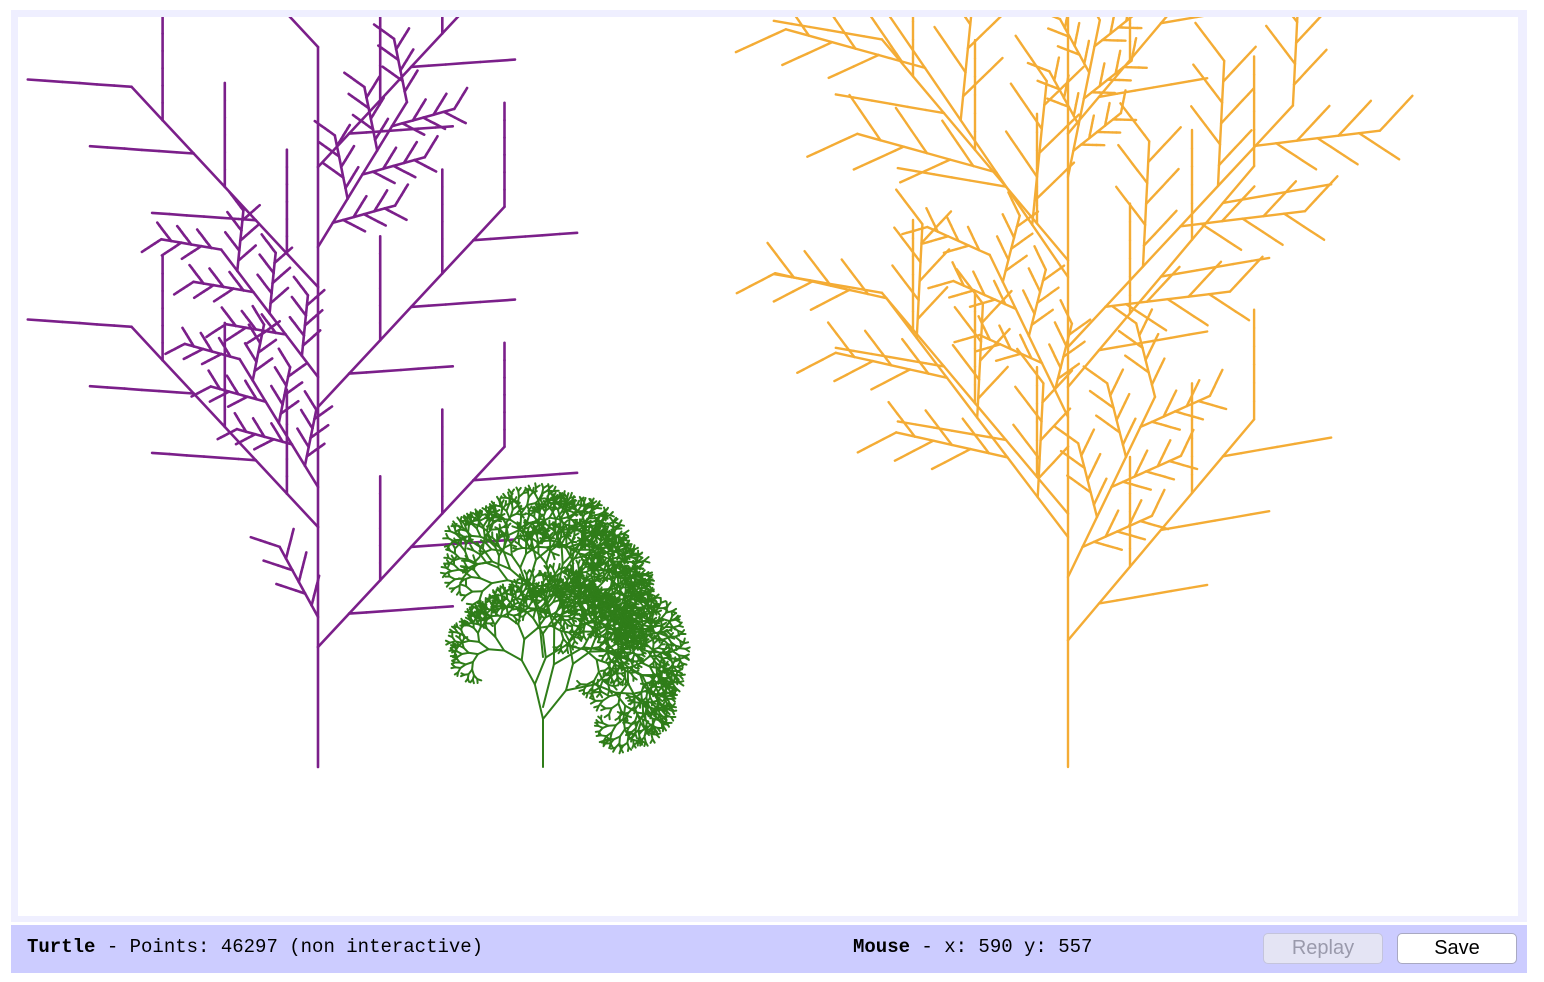  I want to click on turtle-info: - Points: 46297 (non interactive), so click(289, 947).